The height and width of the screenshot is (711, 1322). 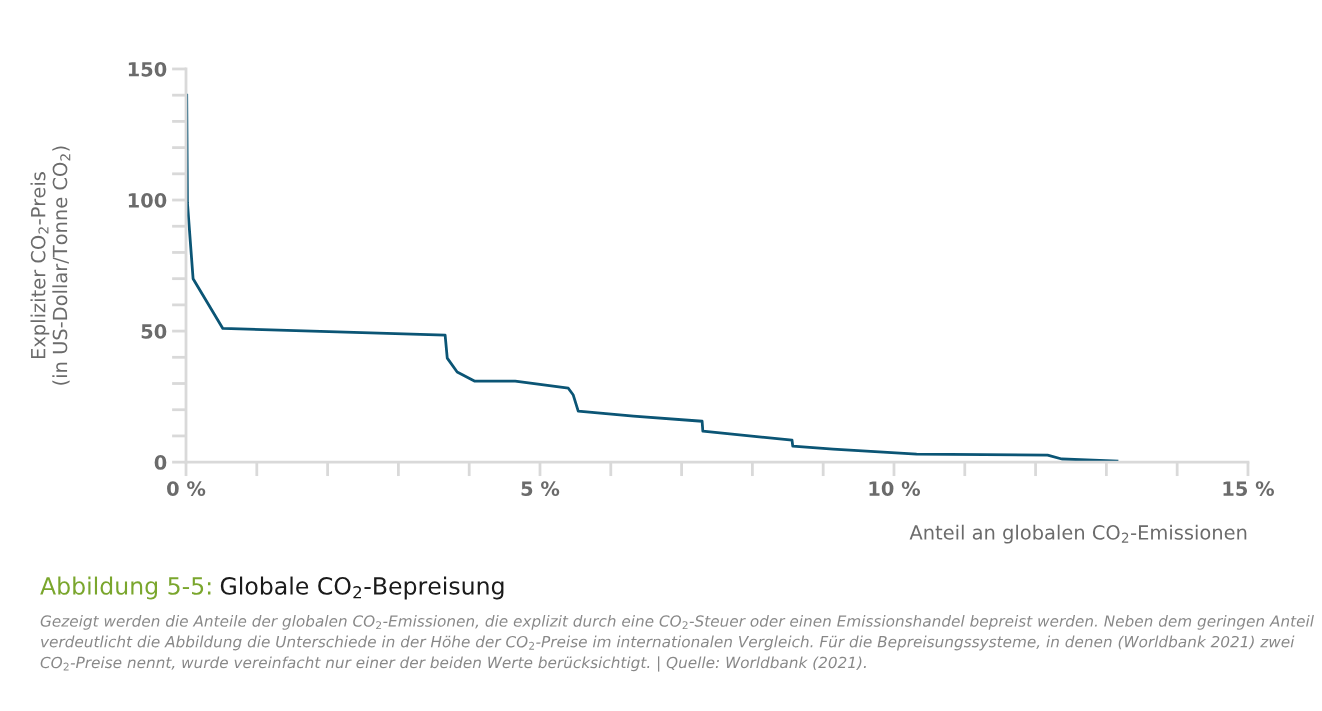 What do you see at coordinates (540, 488) in the screenshot?
I see `x-tick-label: 5 %` at bounding box center [540, 488].